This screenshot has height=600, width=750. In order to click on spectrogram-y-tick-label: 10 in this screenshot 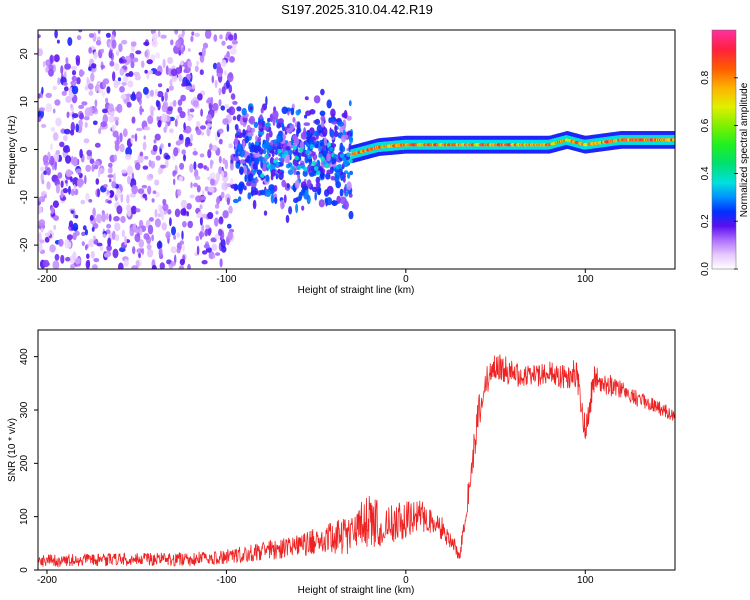, I will do `click(24, 102)`.